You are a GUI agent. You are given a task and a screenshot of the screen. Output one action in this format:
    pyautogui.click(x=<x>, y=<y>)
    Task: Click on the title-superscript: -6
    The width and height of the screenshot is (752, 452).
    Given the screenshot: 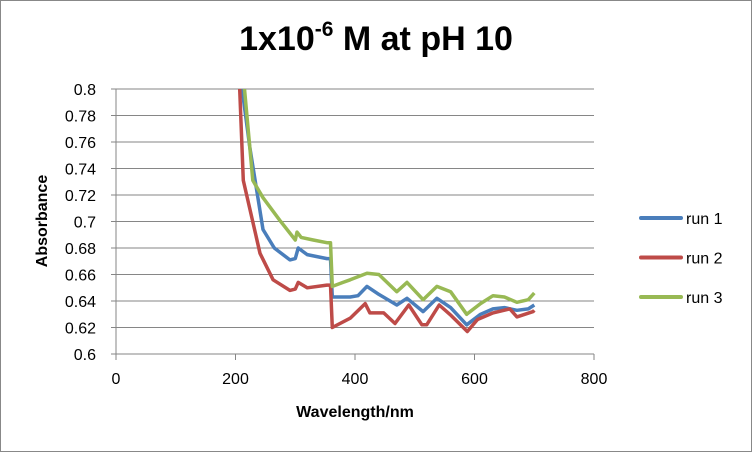 What is the action you would take?
    pyautogui.click(x=324, y=29)
    